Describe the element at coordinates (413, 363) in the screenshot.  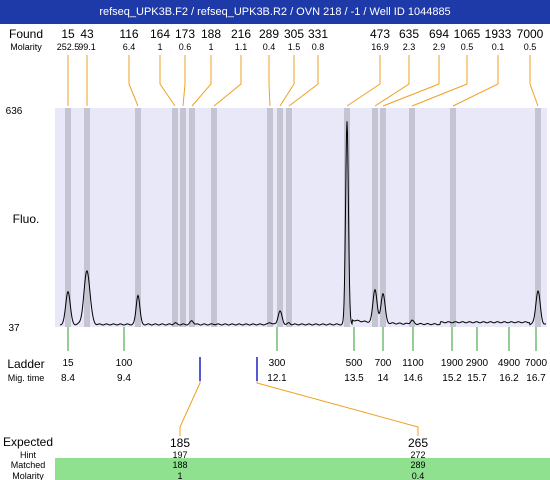
I see `ladder-size-label: 1100` at that location.